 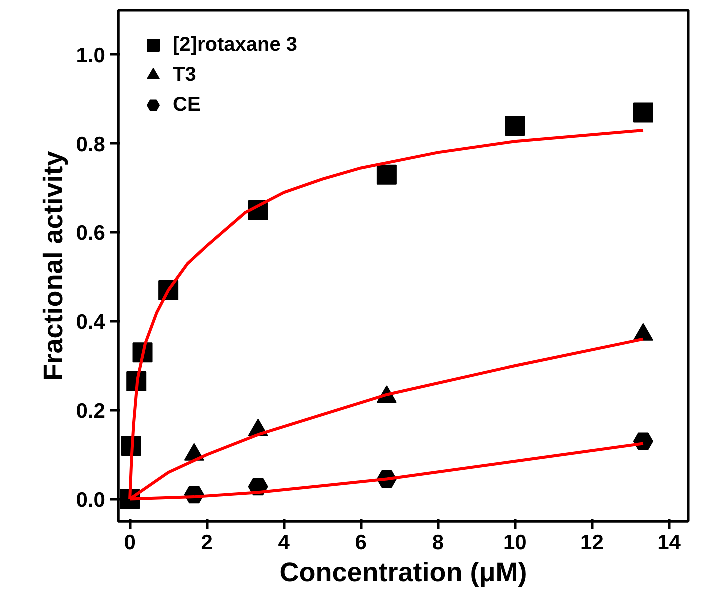 I want to click on y-tick-label: 0.6, so click(x=91, y=234).